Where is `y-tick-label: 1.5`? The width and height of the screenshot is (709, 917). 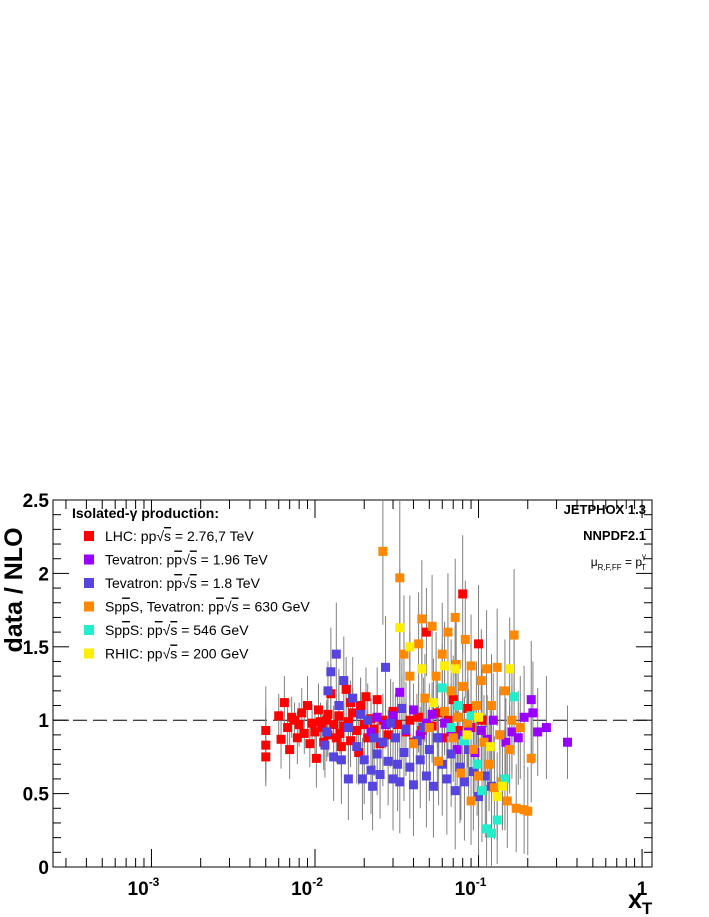 y-tick-label: 1.5 is located at coordinates (36, 648).